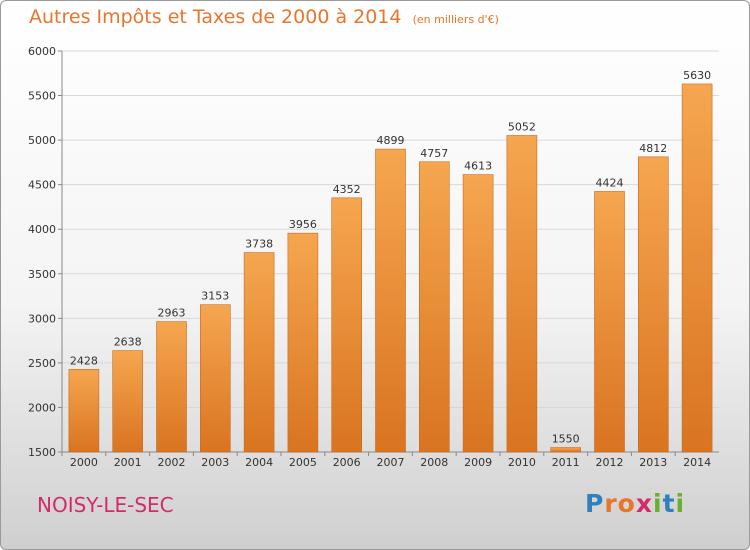  I want to click on data-label-2007: 4899, so click(391, 140).